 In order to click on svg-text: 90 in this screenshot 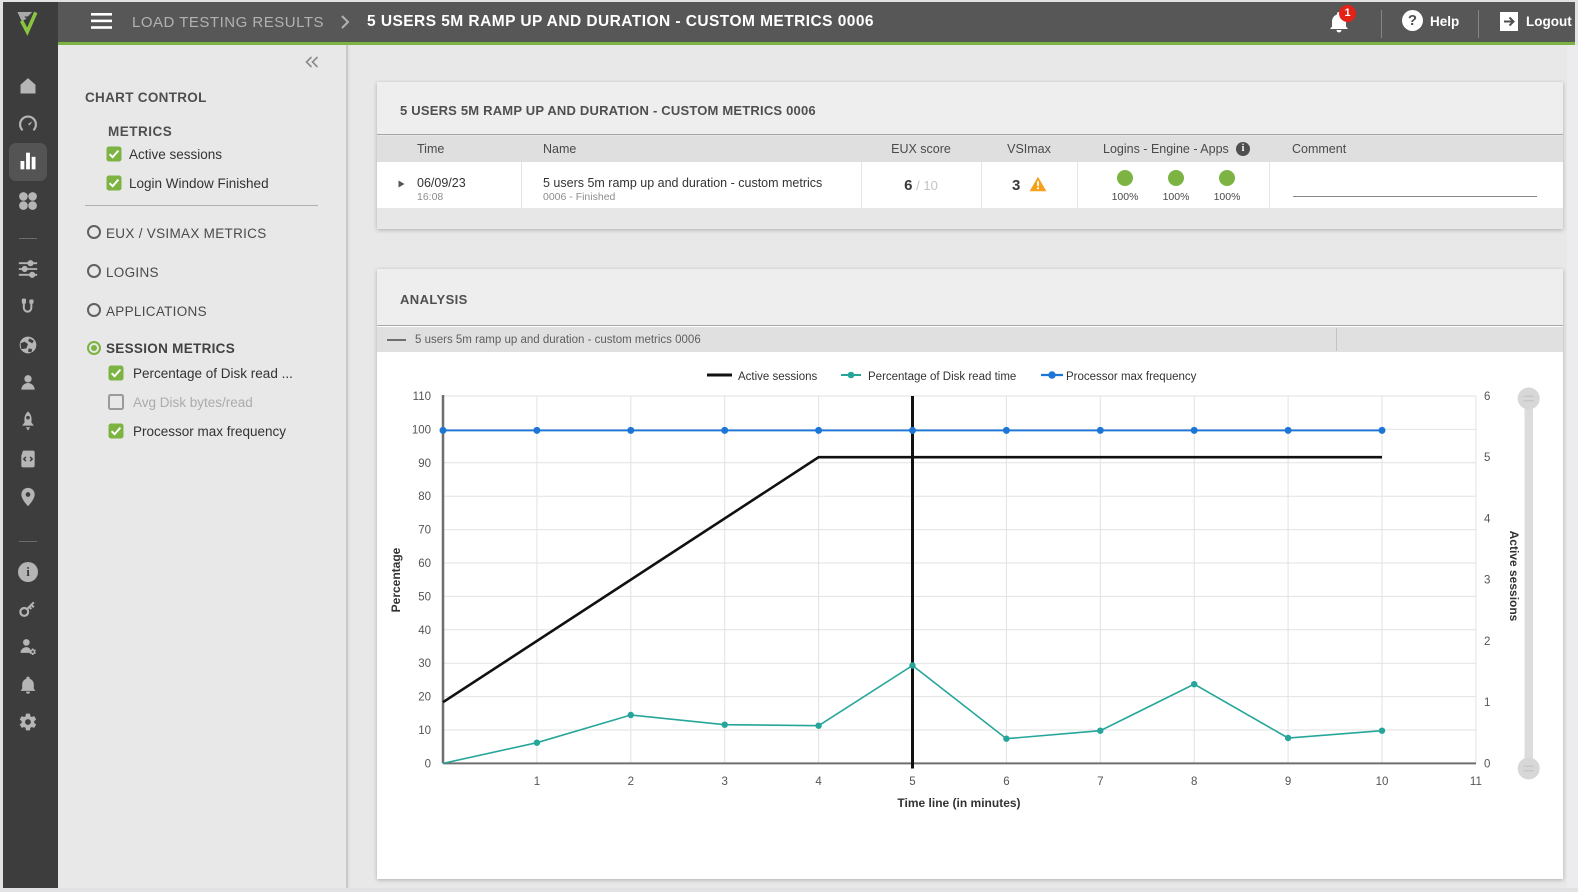, I will do `click(424, 464)`.